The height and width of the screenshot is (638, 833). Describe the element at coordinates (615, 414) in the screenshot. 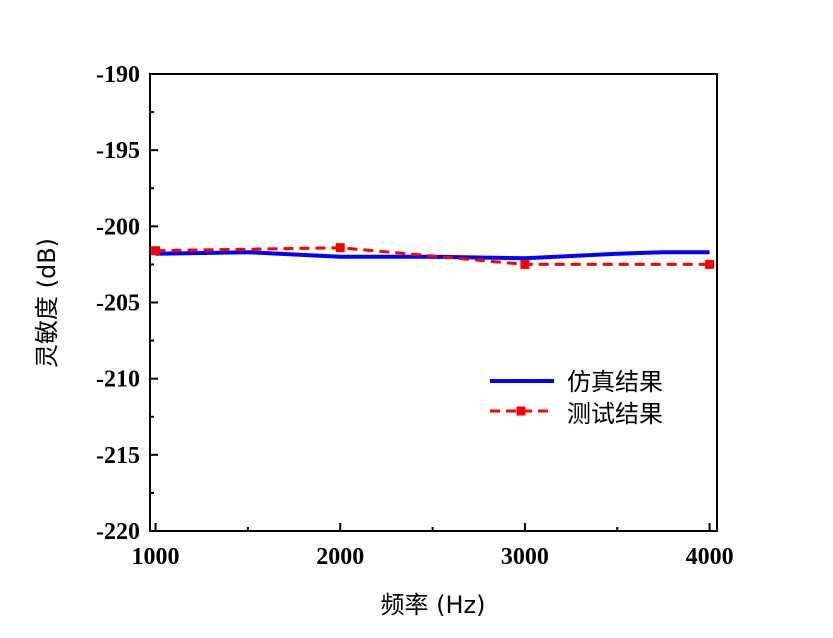

I see `legend-label-measured: 测试结果` at that location.